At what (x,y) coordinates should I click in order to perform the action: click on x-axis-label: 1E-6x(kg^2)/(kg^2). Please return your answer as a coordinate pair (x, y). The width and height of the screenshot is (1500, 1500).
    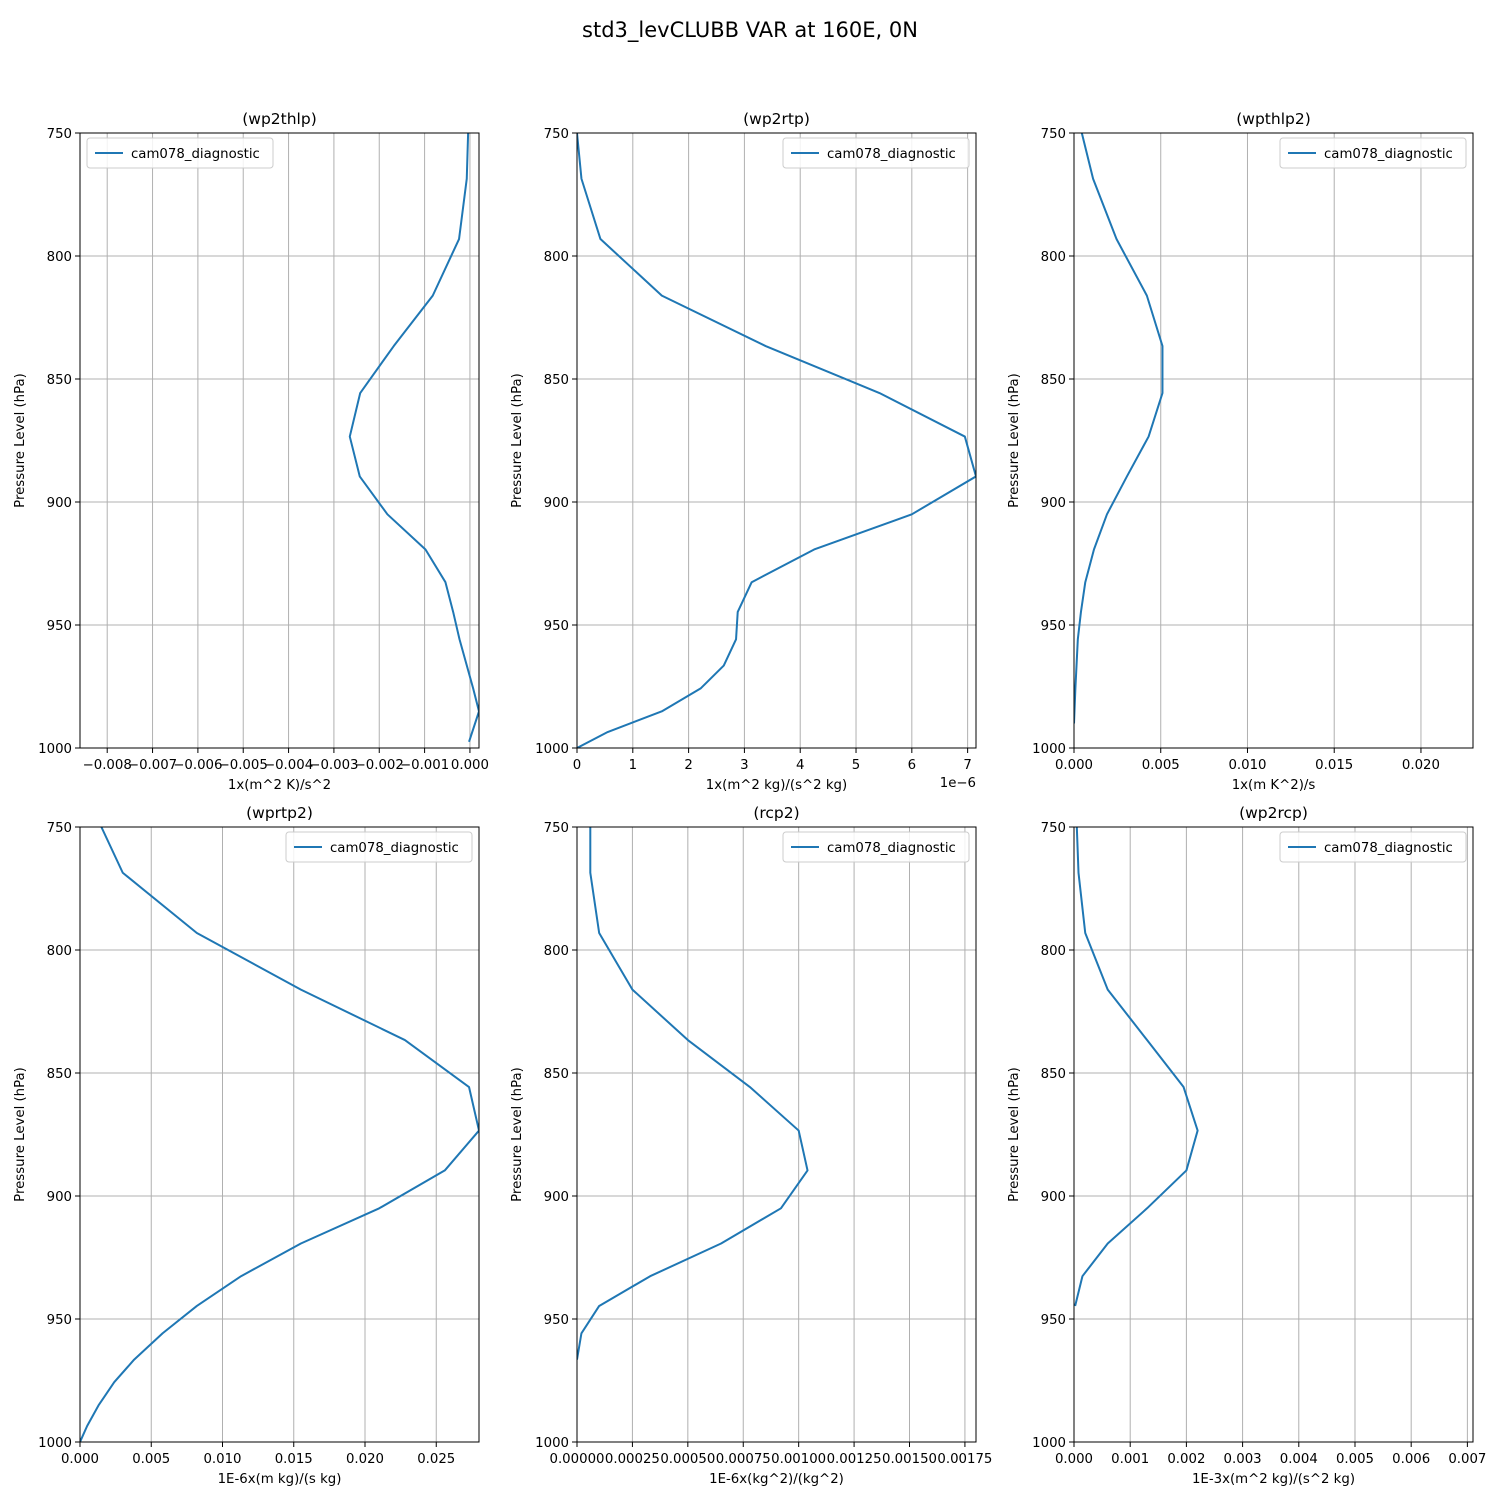
    Looking at the image, I should click on (776, 1479).